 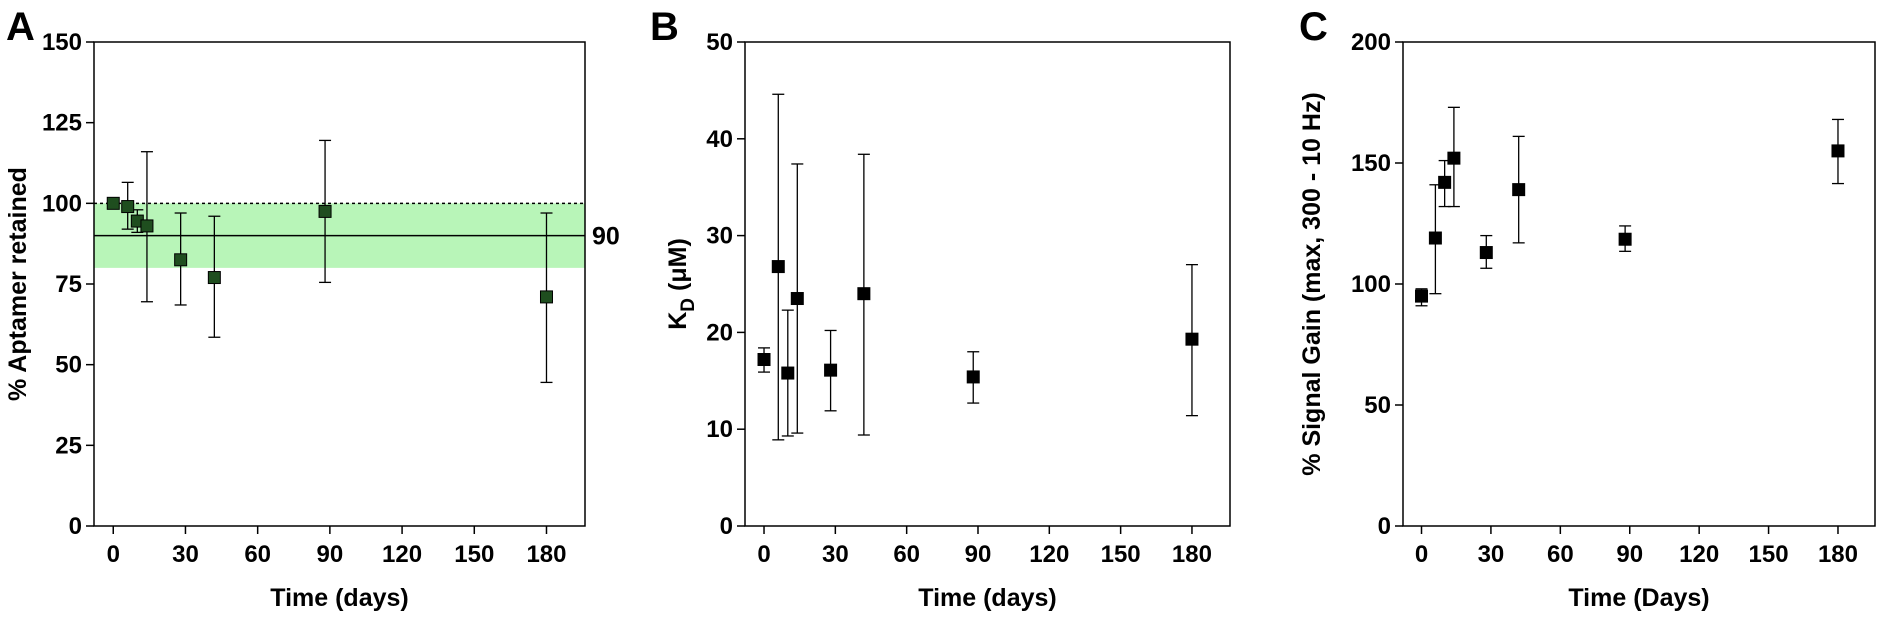 I want to click on y-axis-title: % Aptamer retained, so click(x=18, y=284).